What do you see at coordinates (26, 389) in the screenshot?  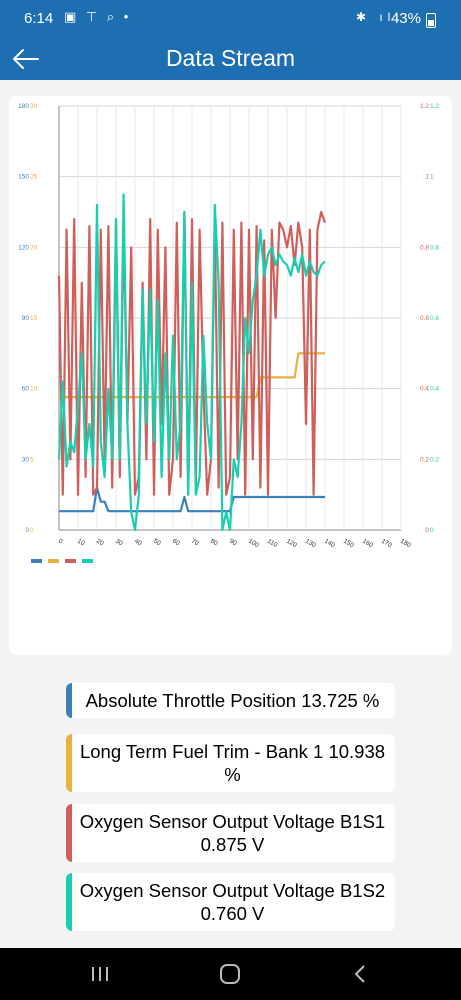 I see `y-tick-label-throttle: 60` at bounding box center [26, 389].